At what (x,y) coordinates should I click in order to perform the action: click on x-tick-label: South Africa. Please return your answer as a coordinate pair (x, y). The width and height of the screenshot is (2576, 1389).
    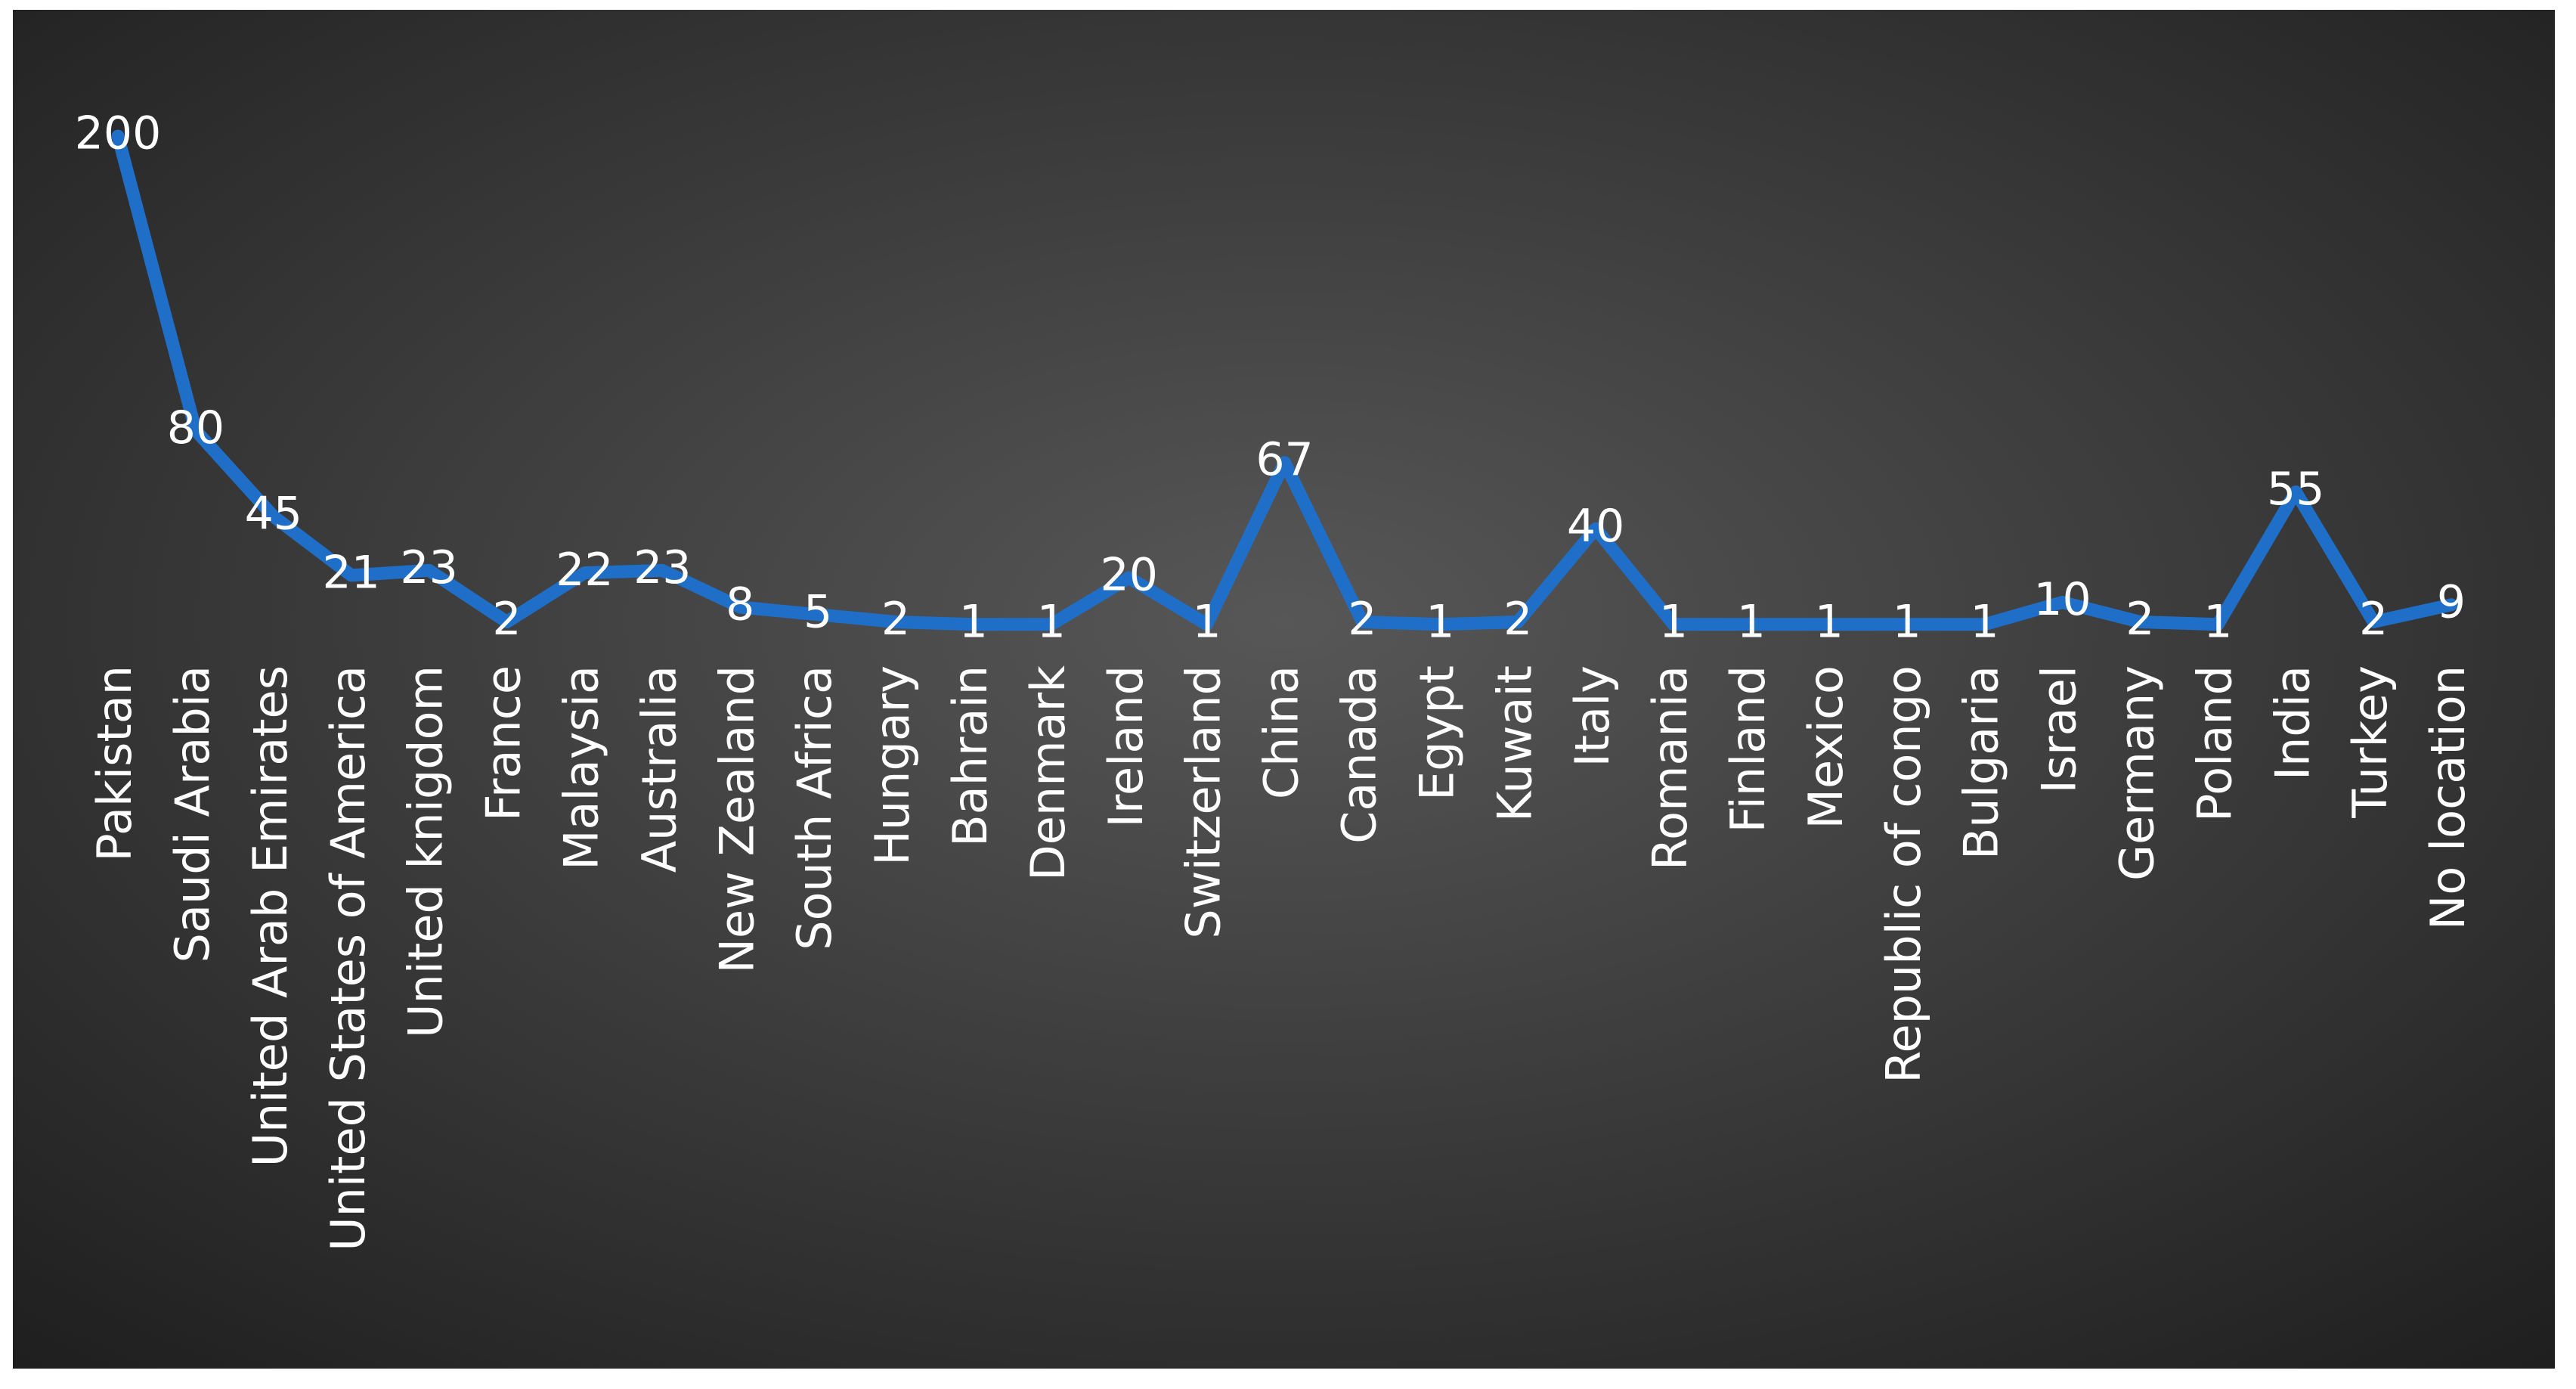
    Looking at the image, I should click on (814, 808).